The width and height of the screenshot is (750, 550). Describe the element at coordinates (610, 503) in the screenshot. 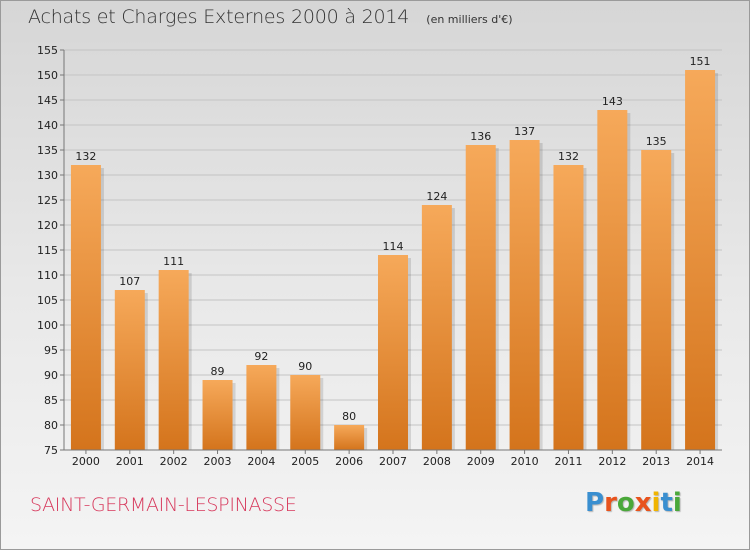

I see `logo-letter: r` at that location.